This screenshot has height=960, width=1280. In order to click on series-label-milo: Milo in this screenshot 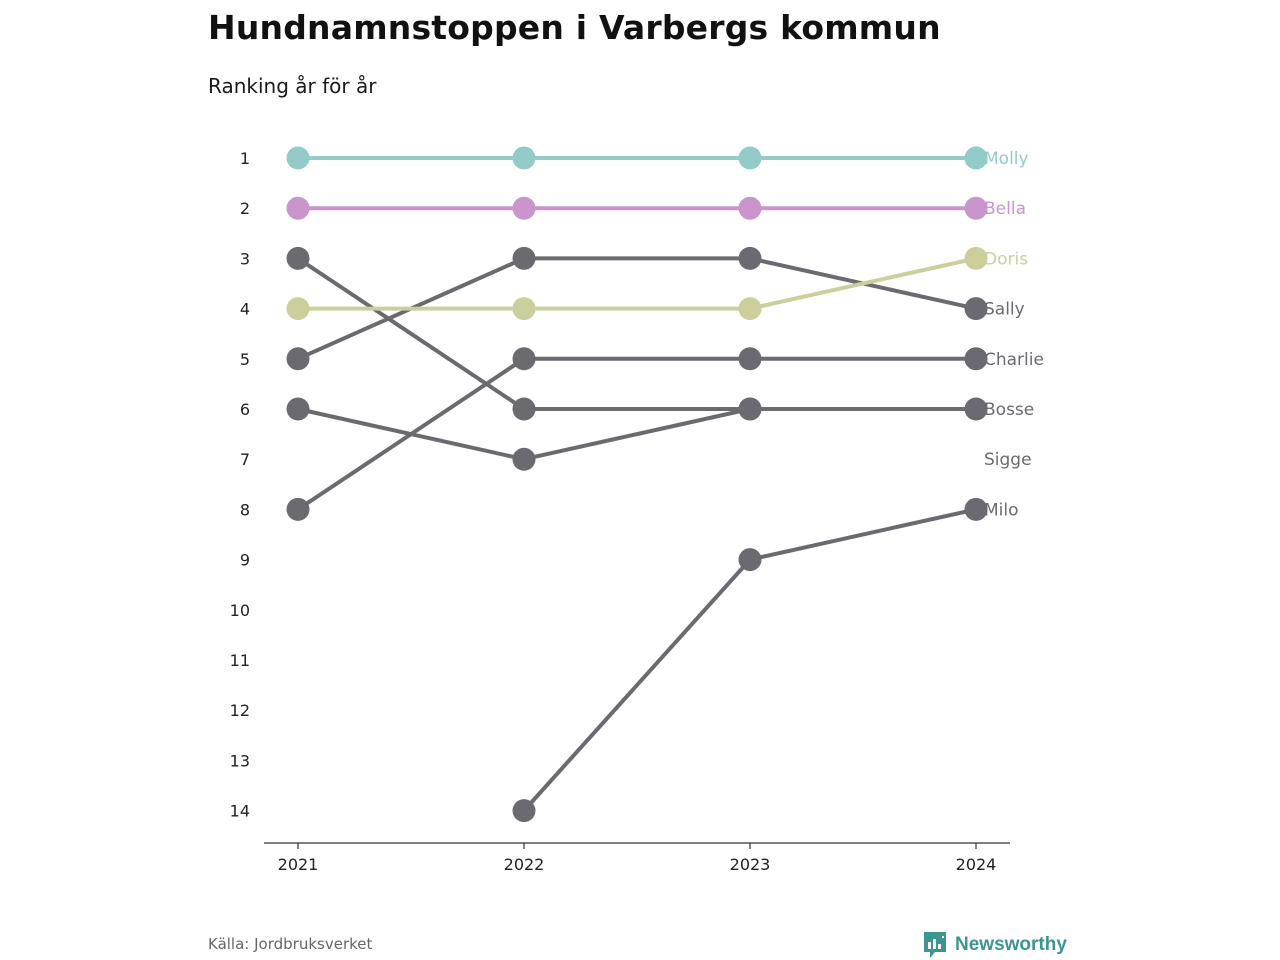, I will do `click(1001, 510)`.